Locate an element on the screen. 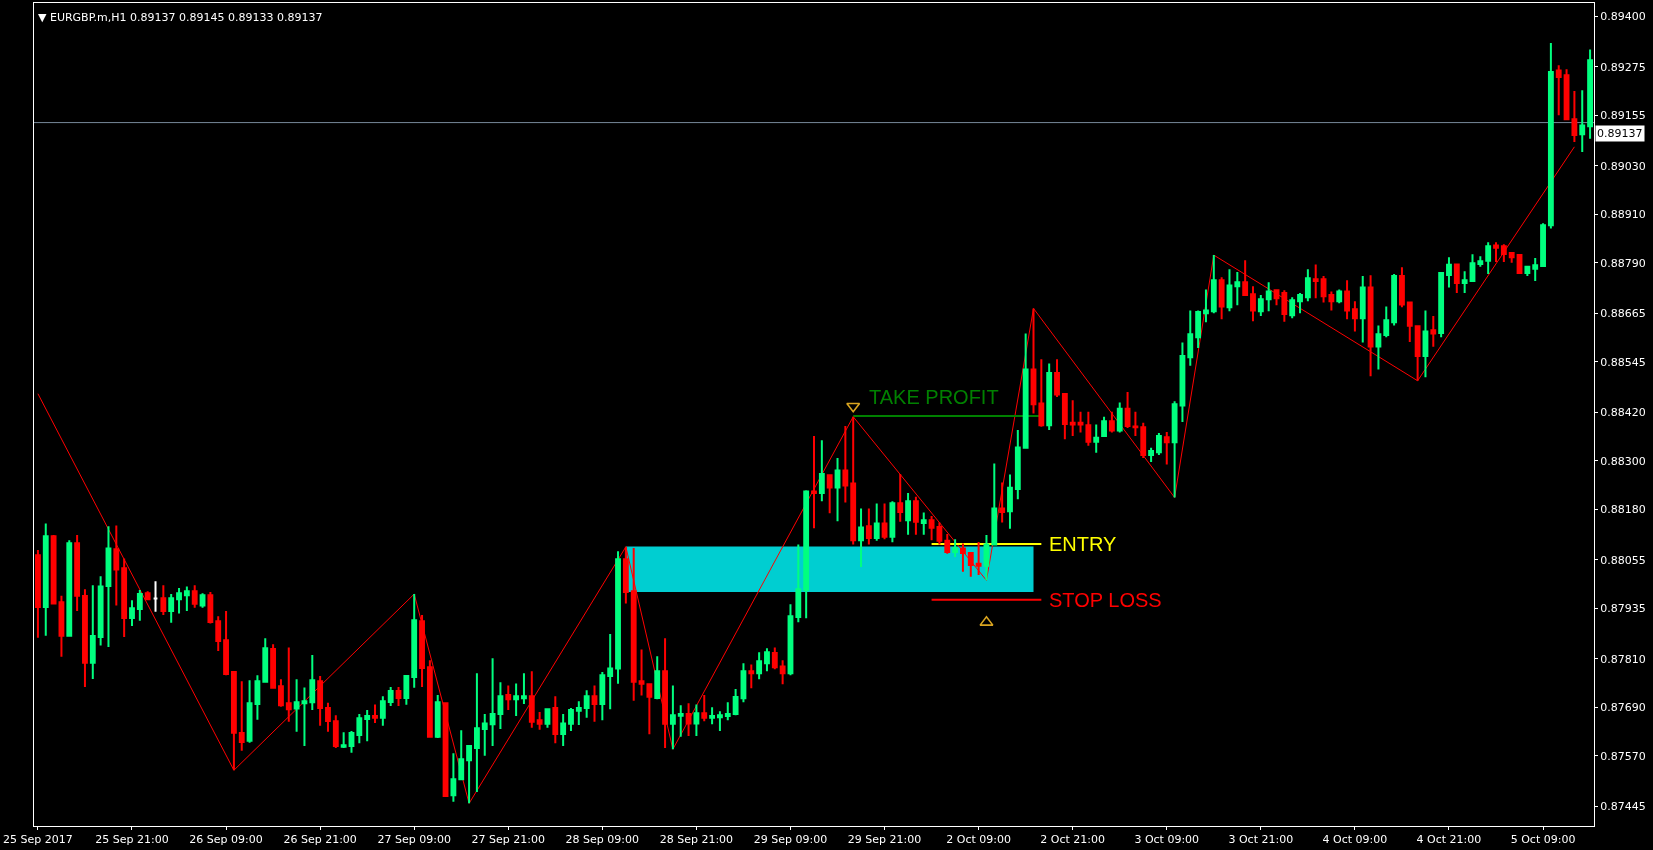 This screenshot has height=850, width=1653. x-tick-label: 3 Oct 21:00 is located at coordinates (1261, 840).